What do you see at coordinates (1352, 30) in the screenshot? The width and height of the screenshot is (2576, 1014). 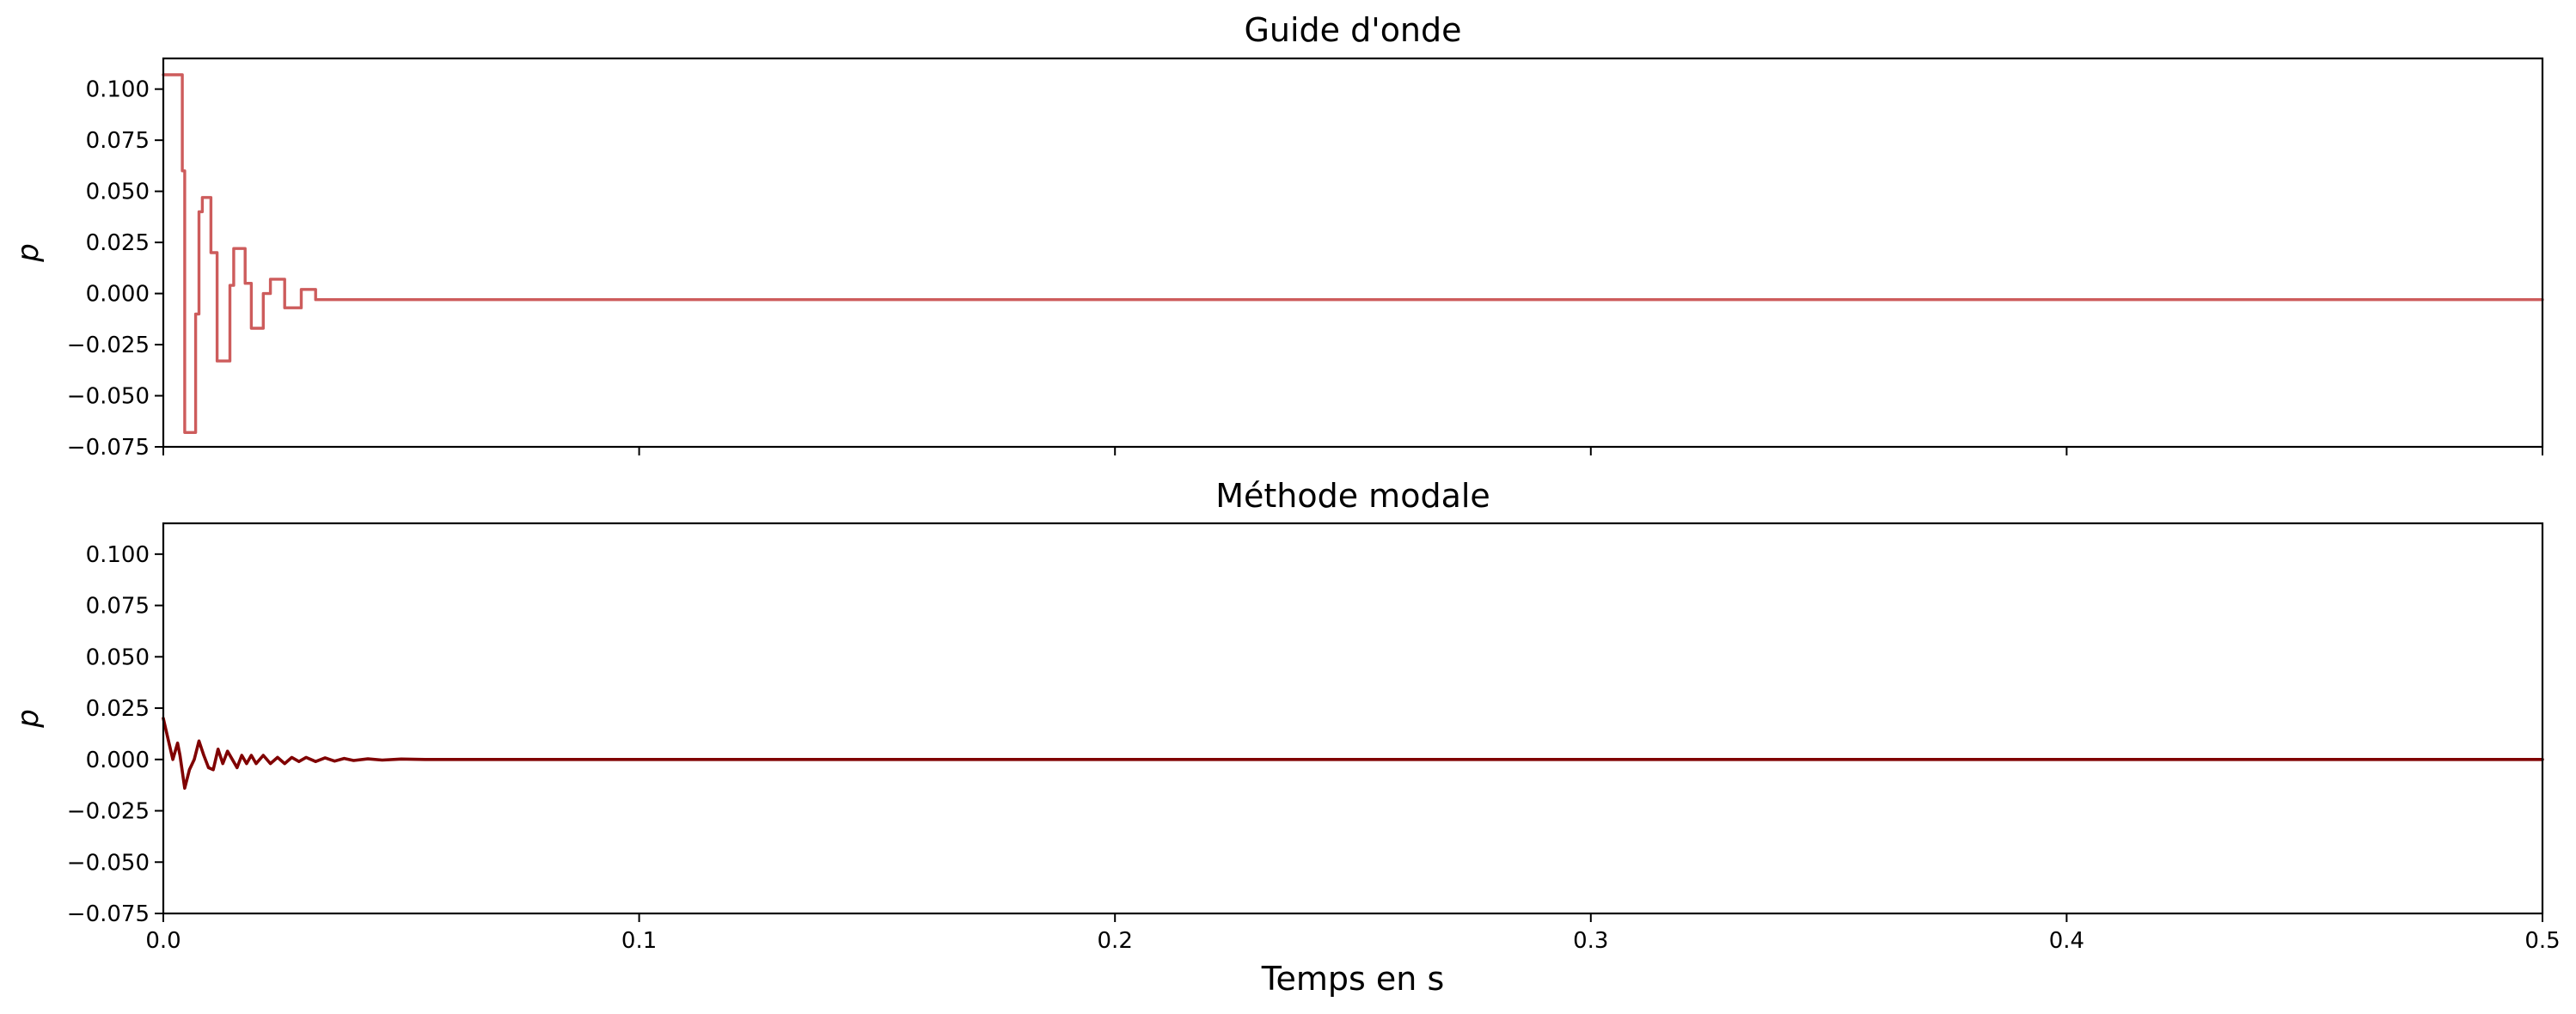 I see `top-panel-title: Guide d'onde` at bounding box center [1352, 30].